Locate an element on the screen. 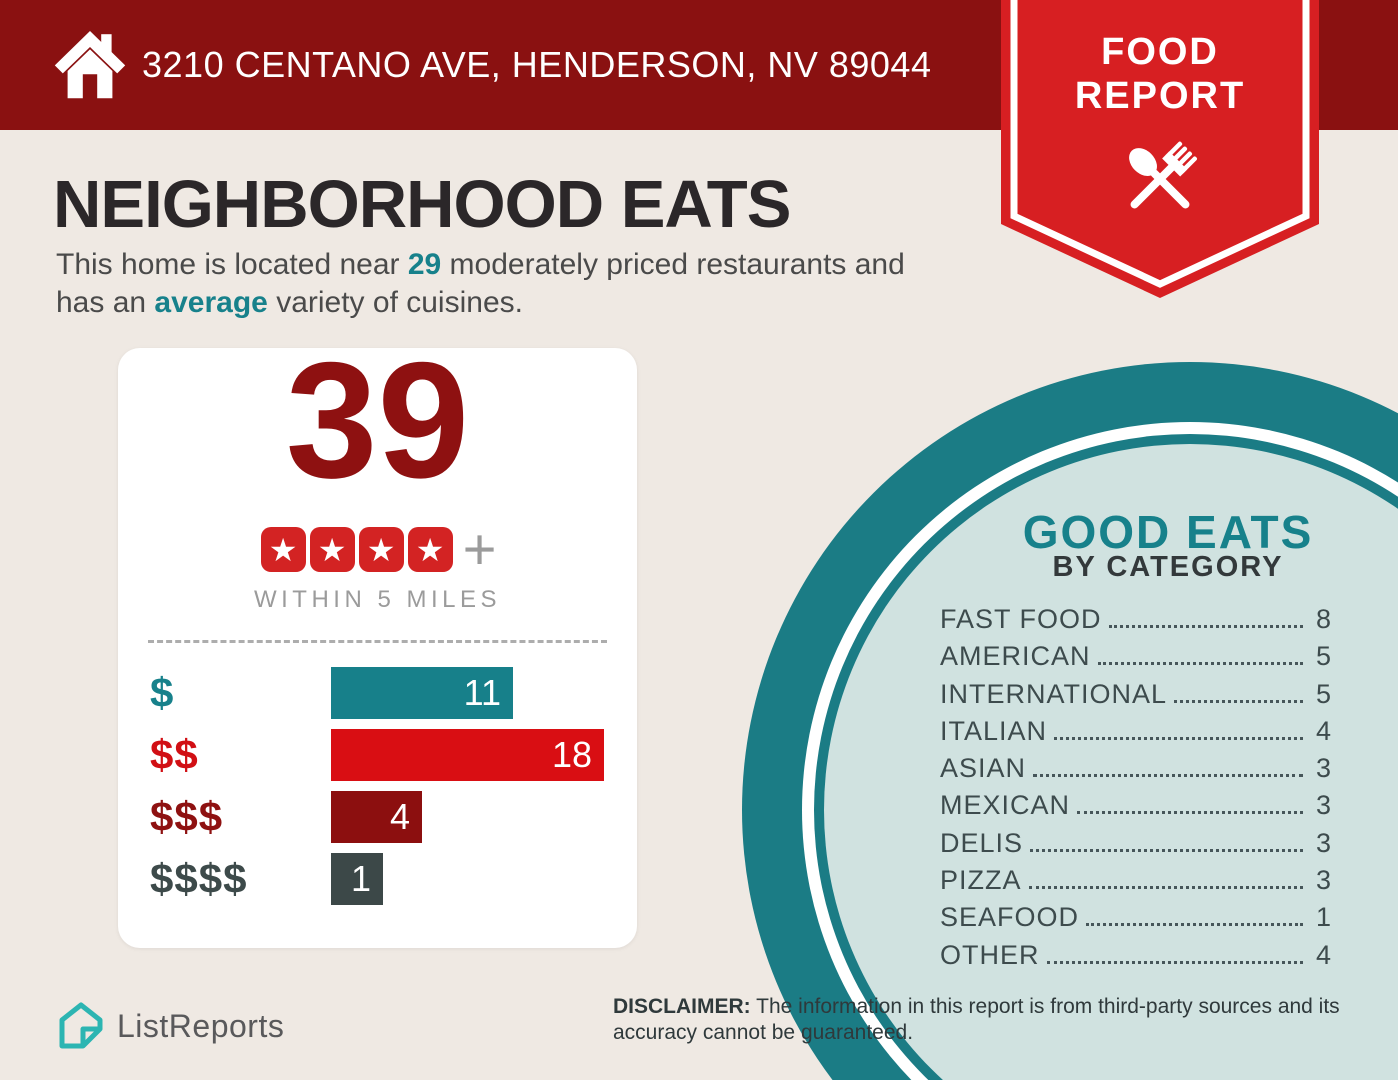  category-name: FAST FOOD is located at coordinates (1021, 619).